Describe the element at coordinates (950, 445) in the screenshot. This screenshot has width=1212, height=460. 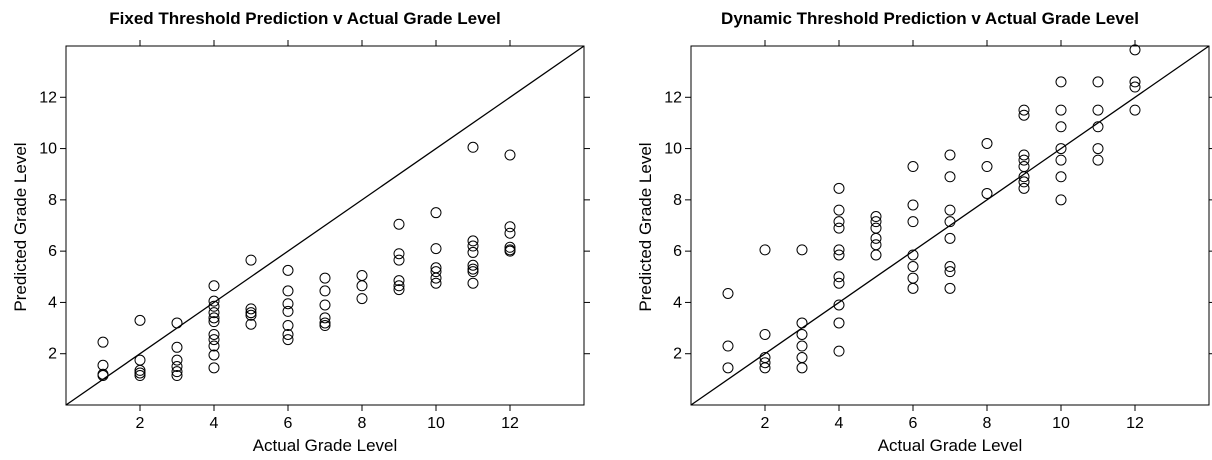
I see `right-chart-x-axis-label: Actual Grade Level` at that location.